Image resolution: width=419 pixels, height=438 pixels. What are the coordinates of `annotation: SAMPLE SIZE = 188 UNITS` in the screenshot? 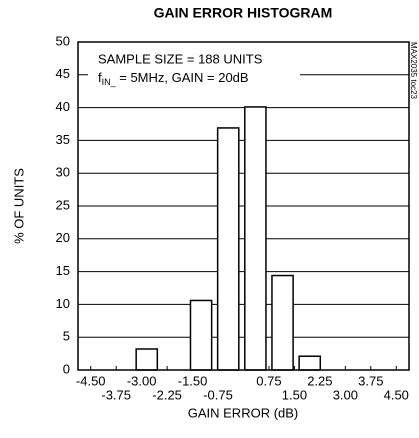 It's located at (180, 58).